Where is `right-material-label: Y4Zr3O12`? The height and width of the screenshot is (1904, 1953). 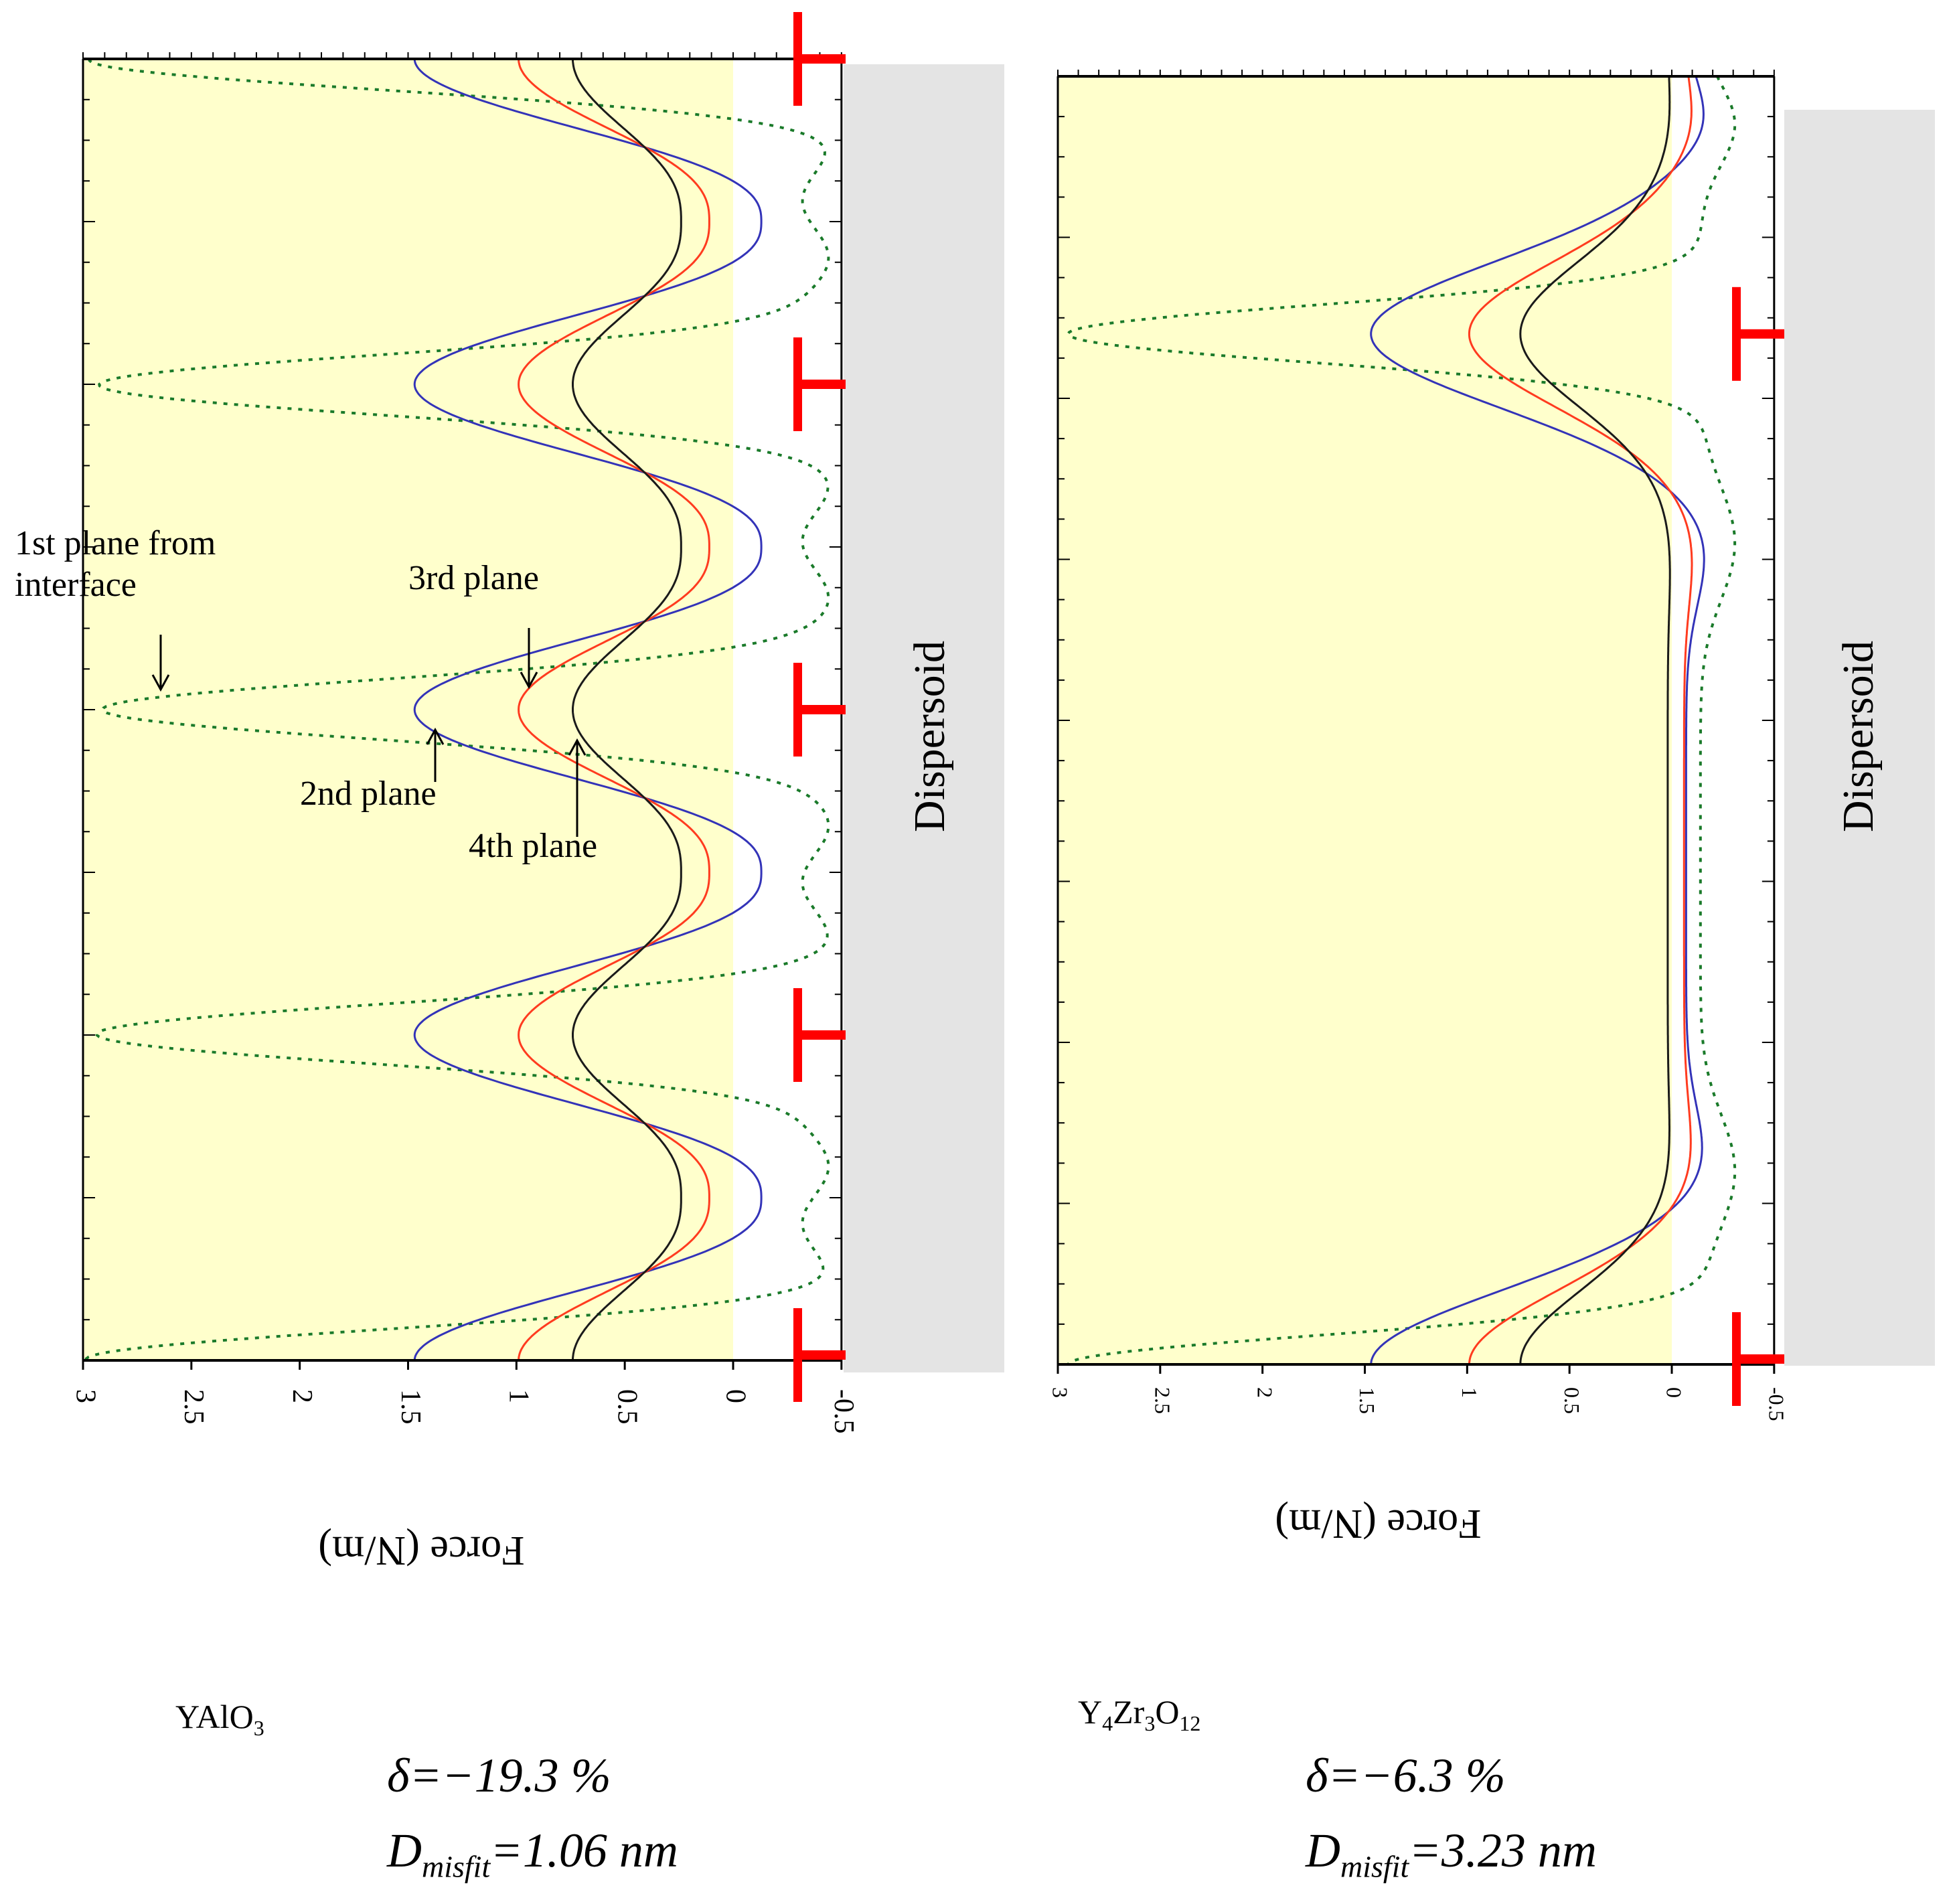
right-material-label: Y4Zr3O12 is located at coordinates (1139, 1714).